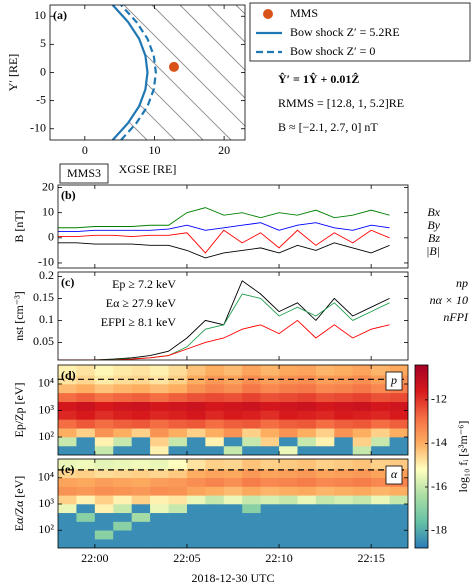 The image size is (474, 588). Describe the element at coordinates (38, 128) in the screenshot. I see `y-tick-label: -10` at that location.